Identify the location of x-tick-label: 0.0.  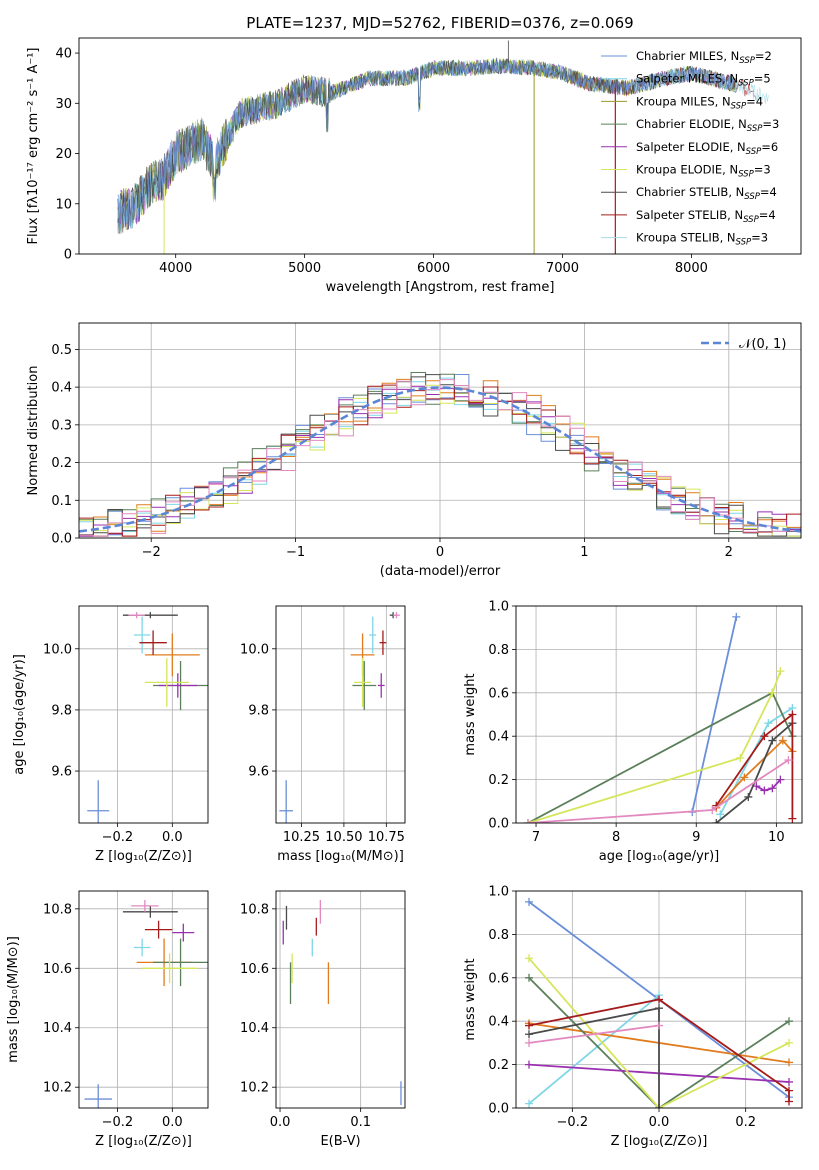
(172, 837).